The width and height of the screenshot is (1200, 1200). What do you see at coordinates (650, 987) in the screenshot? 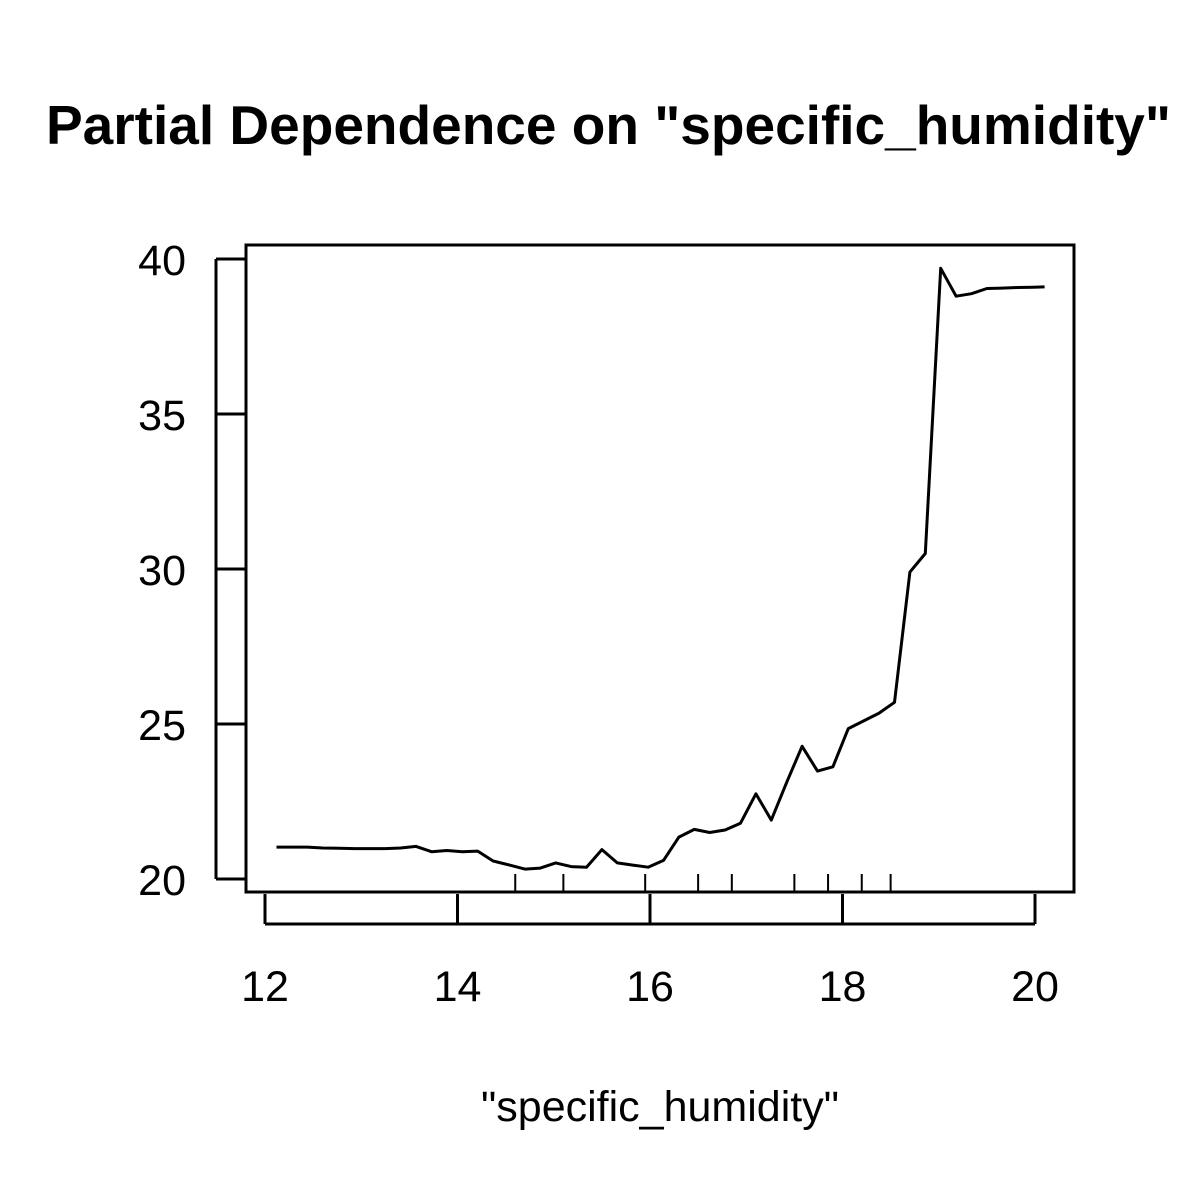
I see `x-tick-label: 16` at bounding box center [650, 987].